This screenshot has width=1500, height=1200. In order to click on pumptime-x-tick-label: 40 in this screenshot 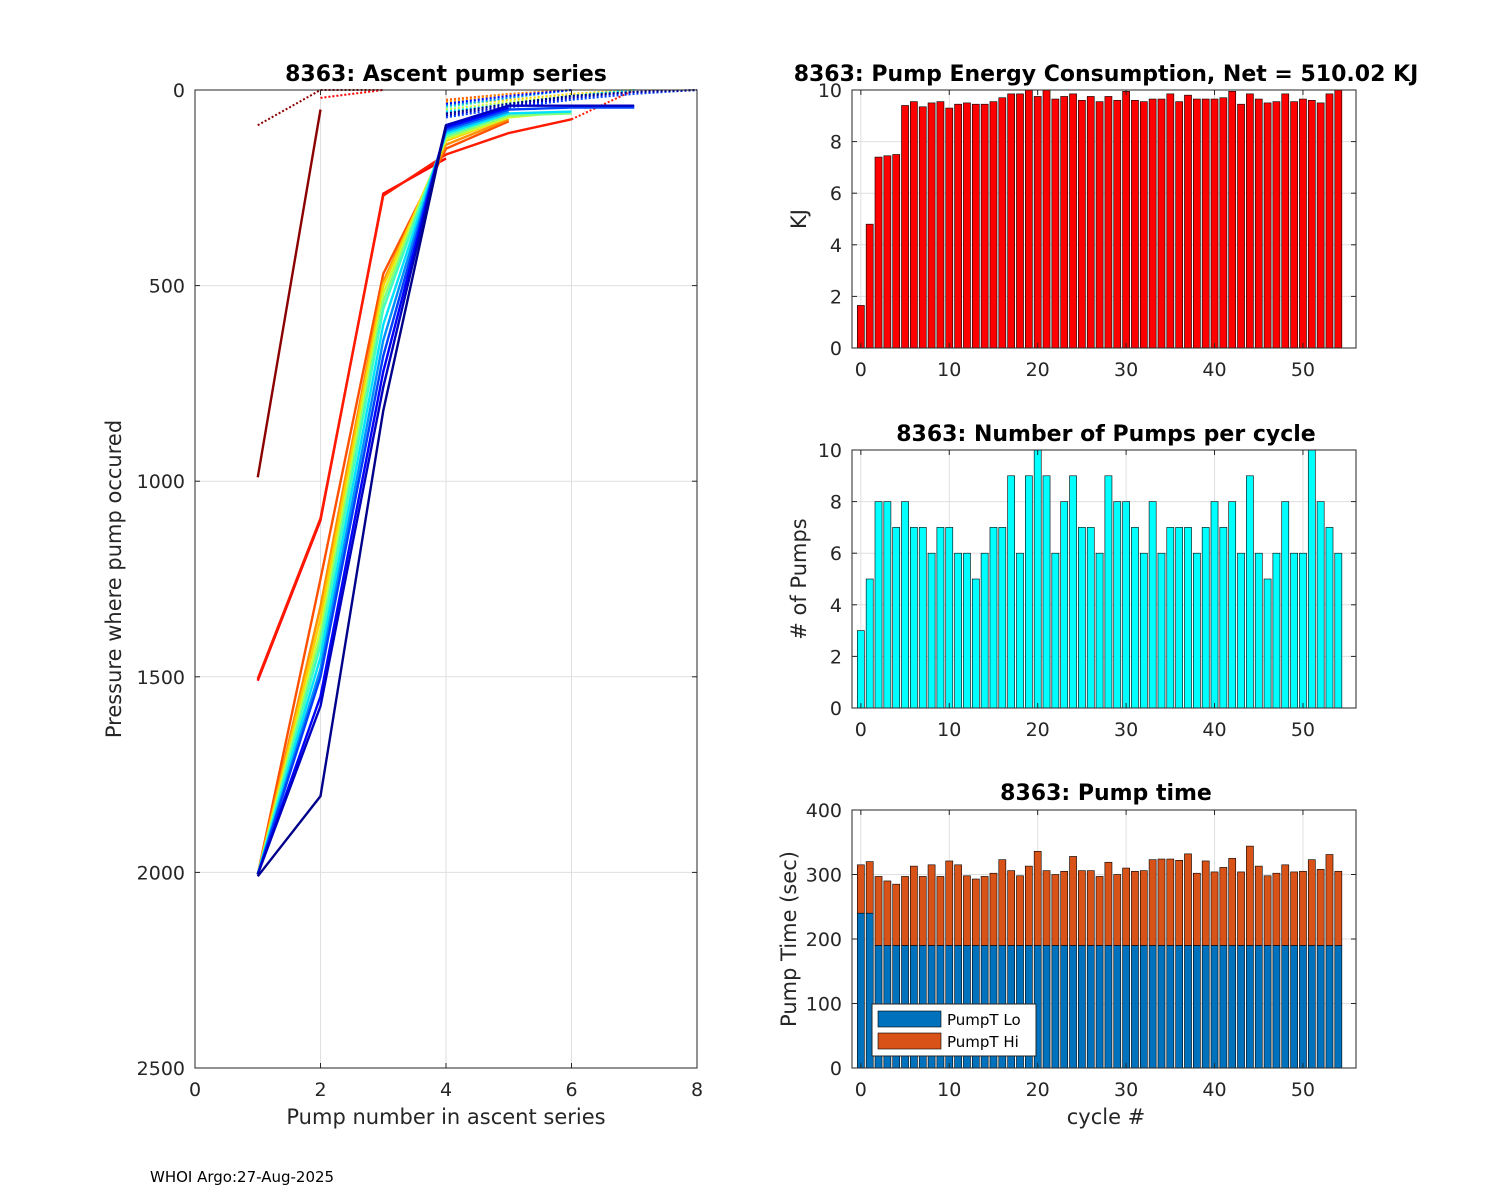, I will do `click(1214, 1090)`.